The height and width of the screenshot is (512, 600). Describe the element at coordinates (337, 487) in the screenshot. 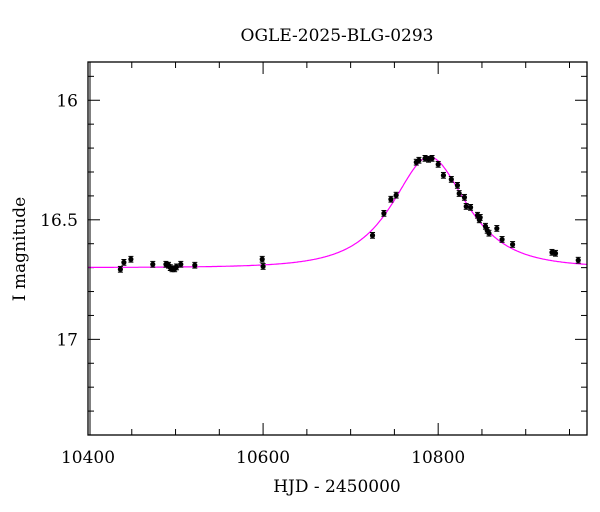

I see `x-axis-label: HJD - 2450000` at that location.